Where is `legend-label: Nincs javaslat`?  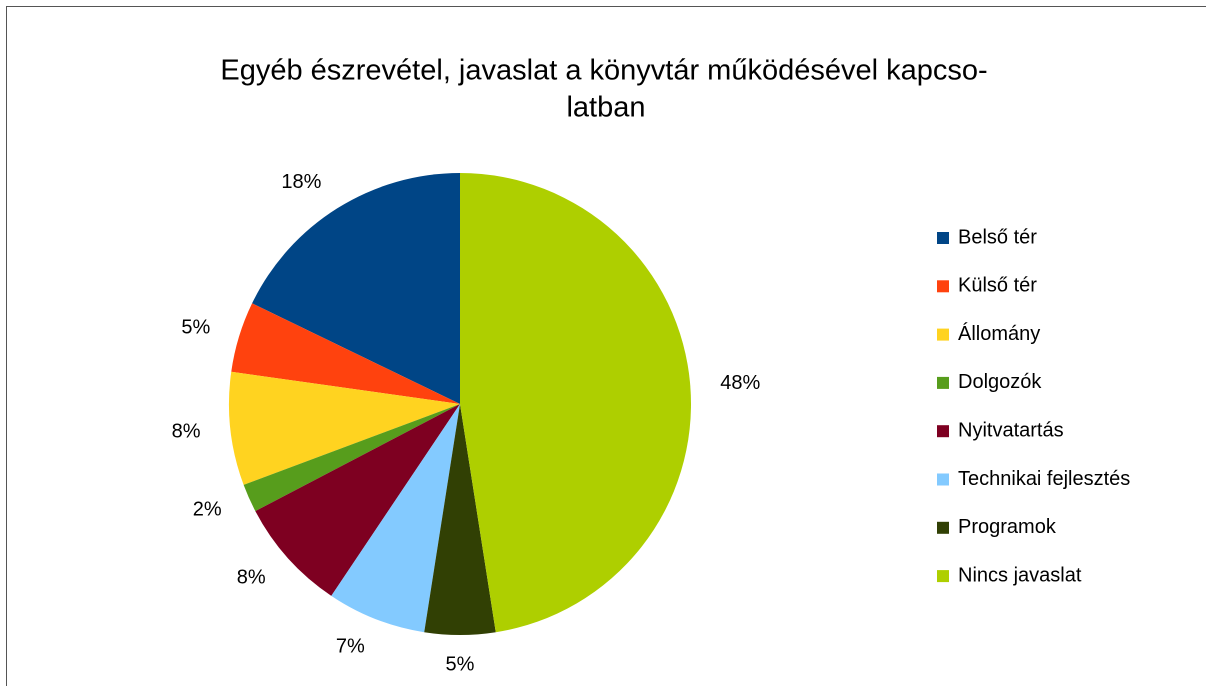 legend-label: Nincs javaslat is located at coordinates (1020, 575).